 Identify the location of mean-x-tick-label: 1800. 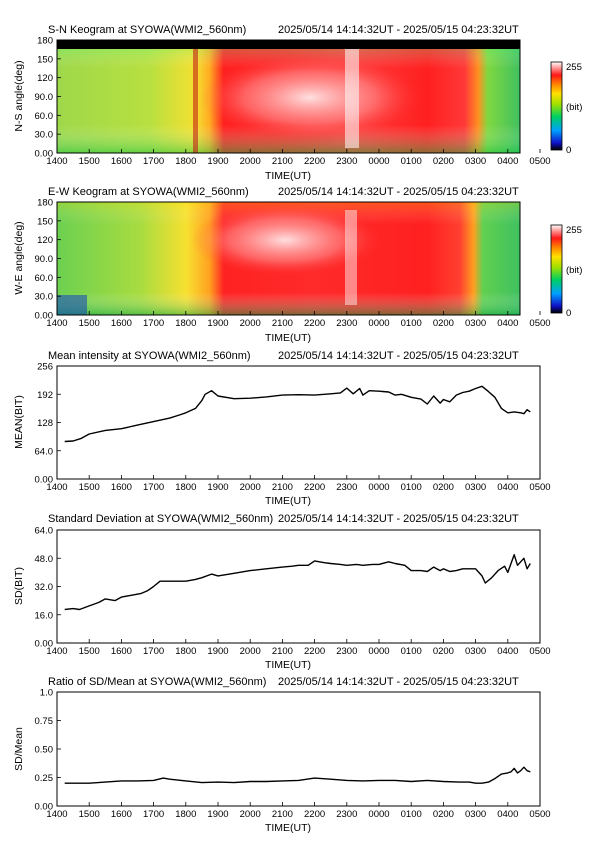
(185, 487).